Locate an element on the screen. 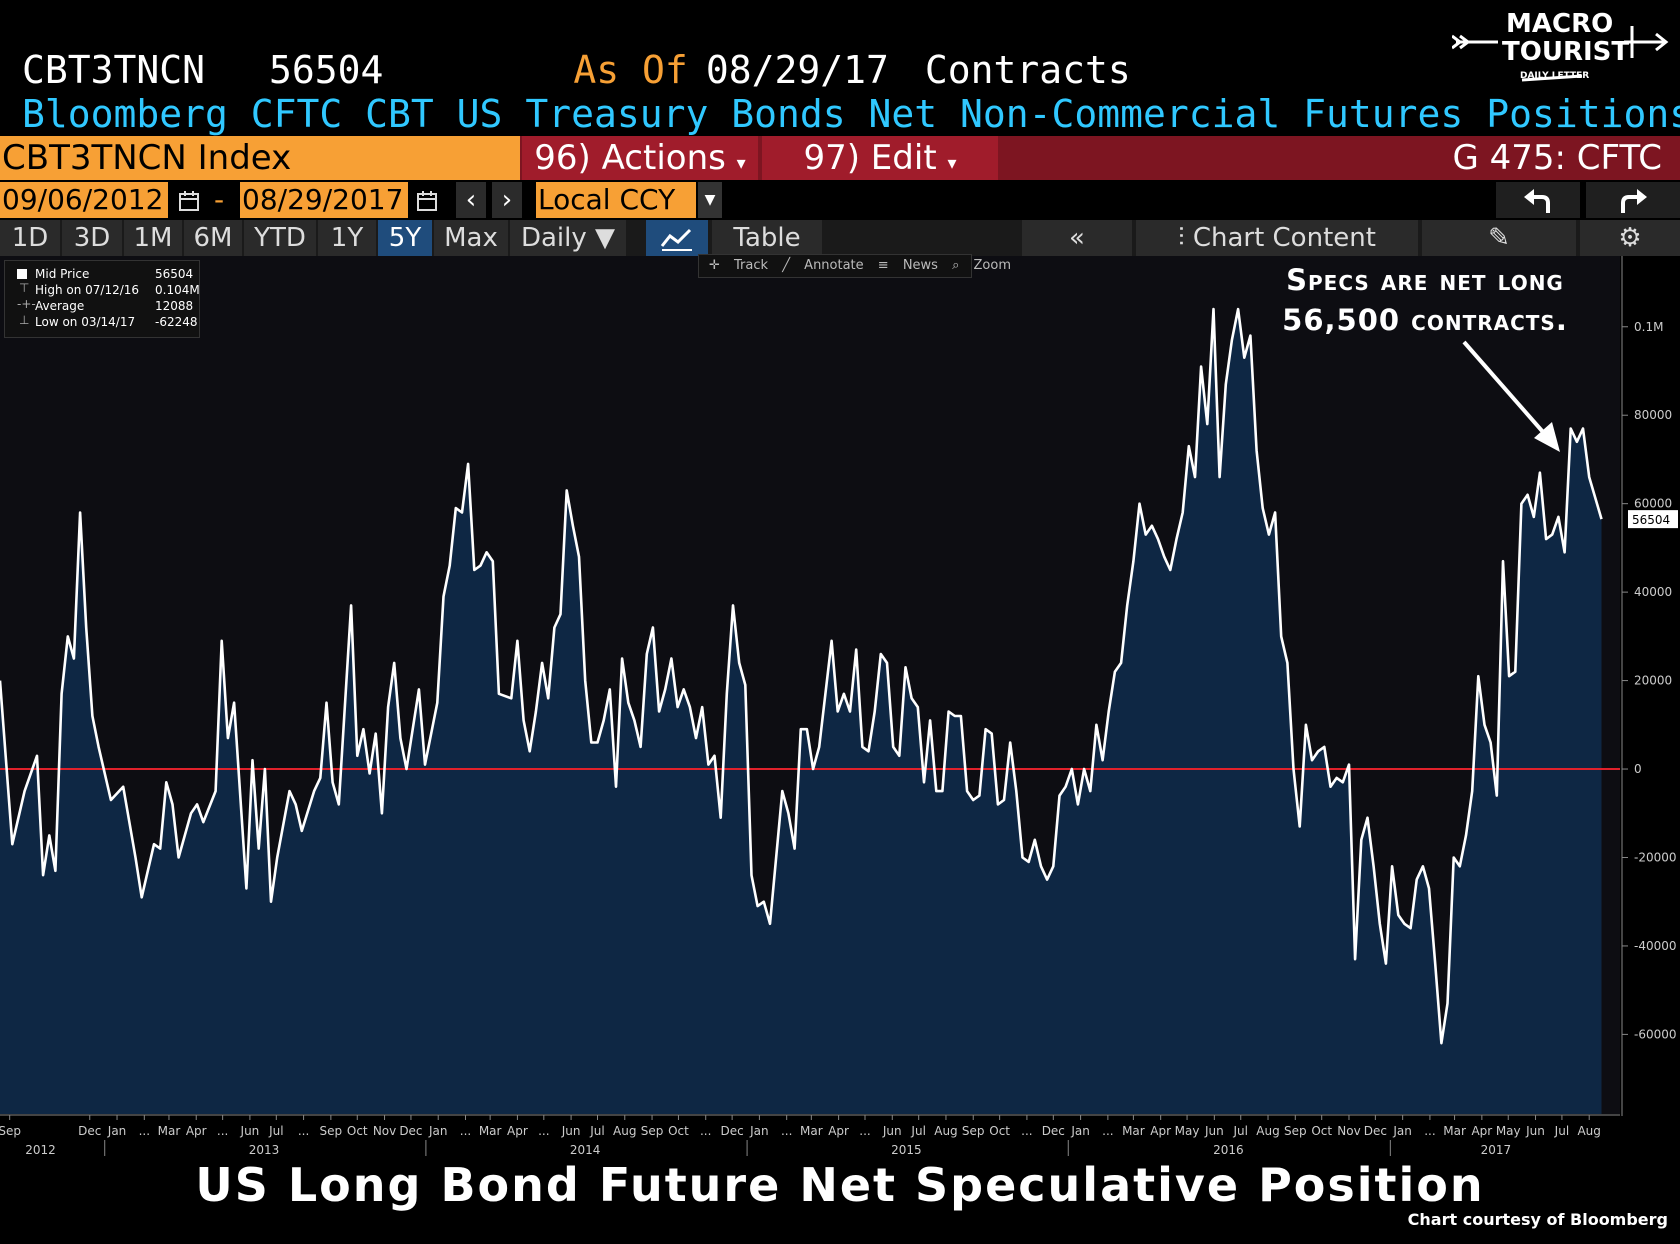 The width and height of the screenshot is (1680, 1244). date-range-bar: 09/06/2012 - 08/29/2017 ‹ › Local CCY ▼ is located at coordinates (840, 200).